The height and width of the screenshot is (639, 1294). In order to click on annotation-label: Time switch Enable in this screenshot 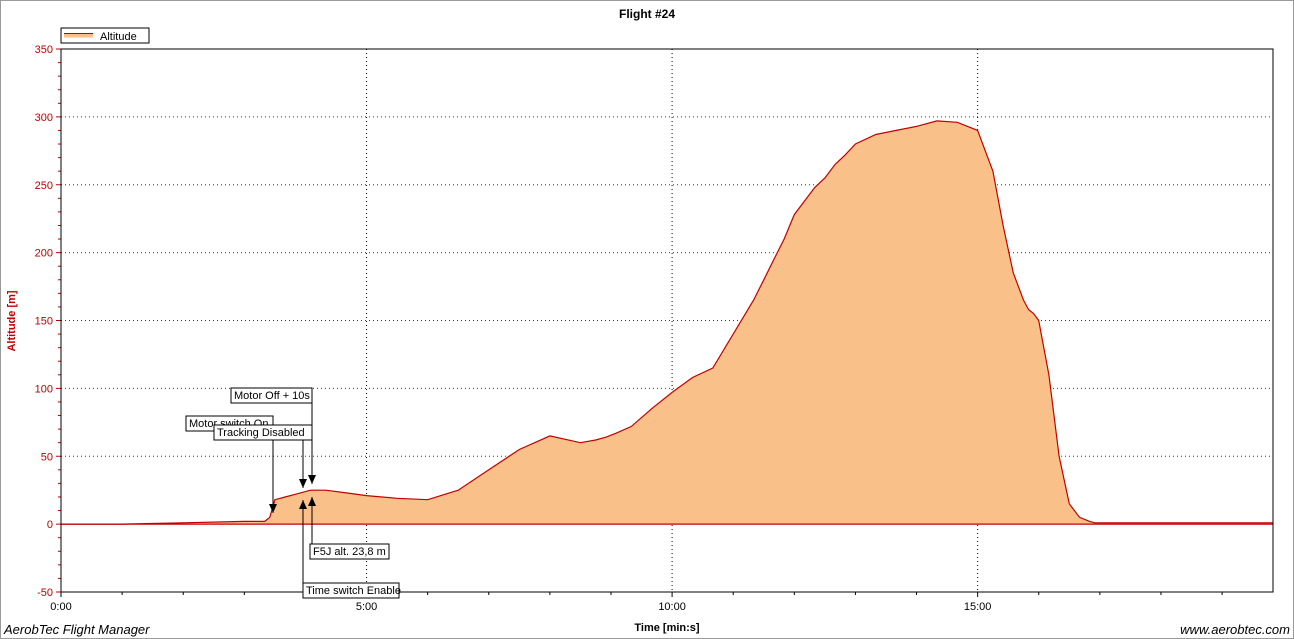, I will do `click(353, 591)`.